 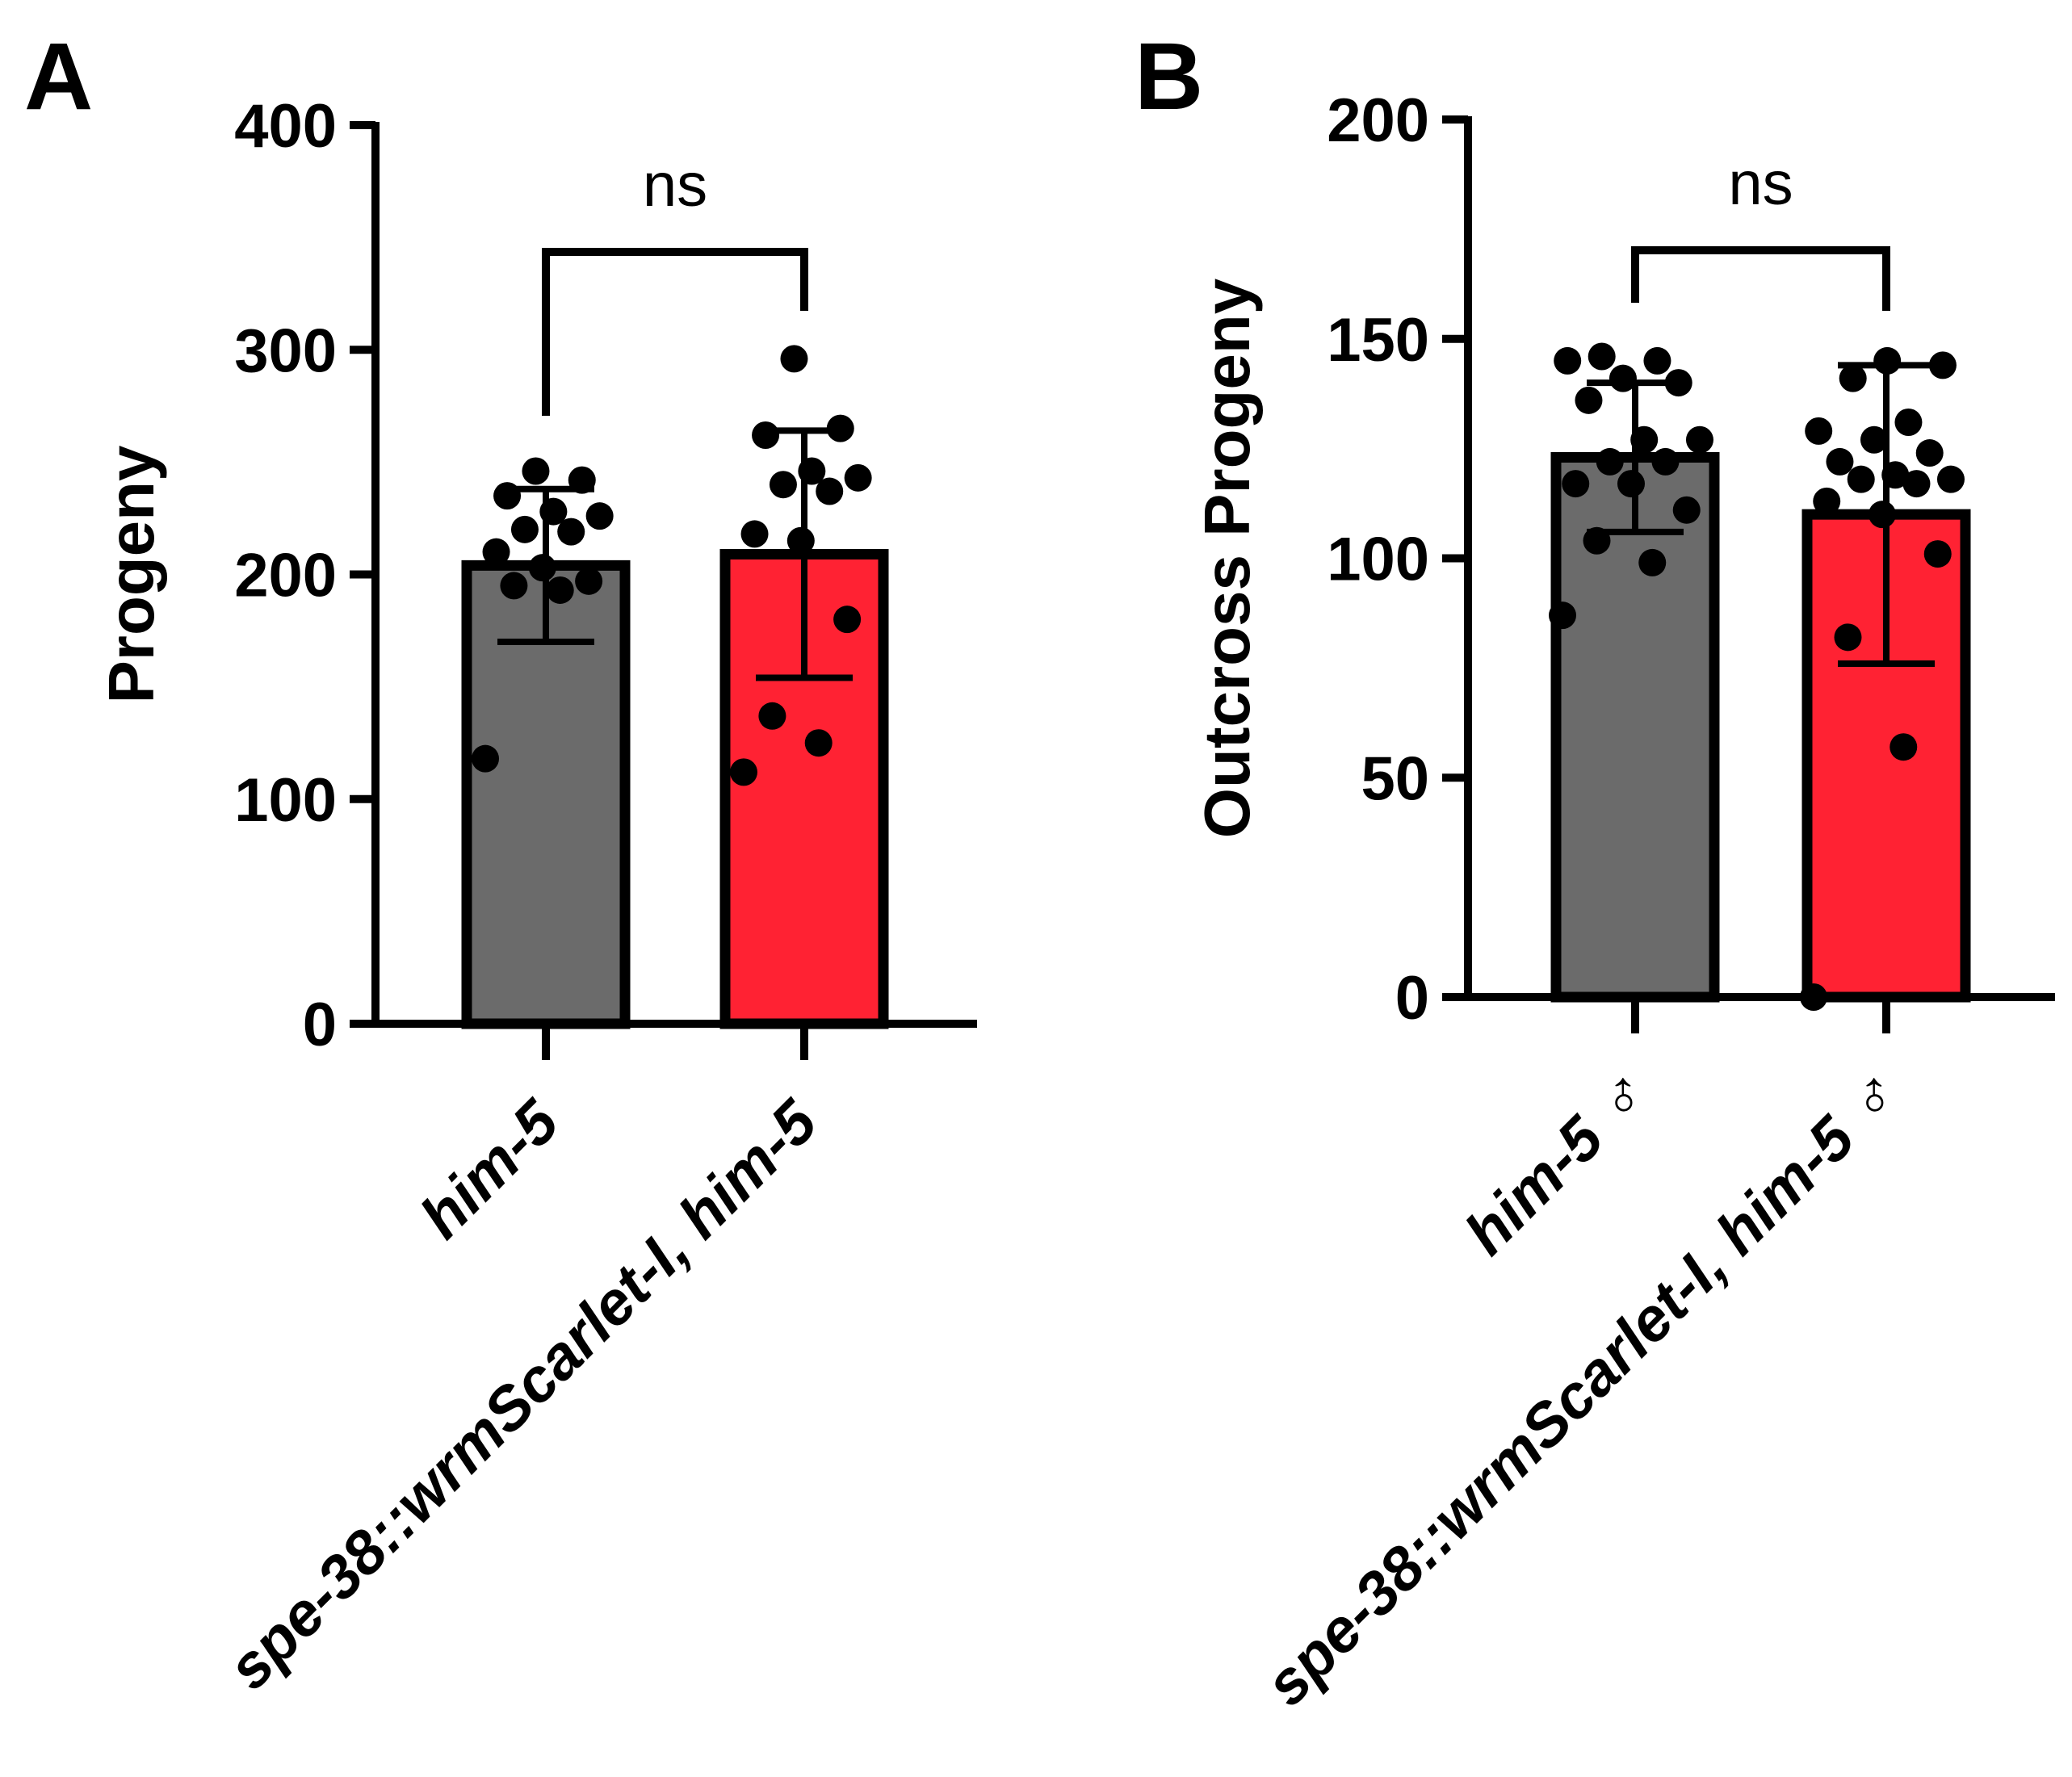 I want to click on panel-b-y-axis-label: Outcross Progeny, so click(x=1227, y=558).